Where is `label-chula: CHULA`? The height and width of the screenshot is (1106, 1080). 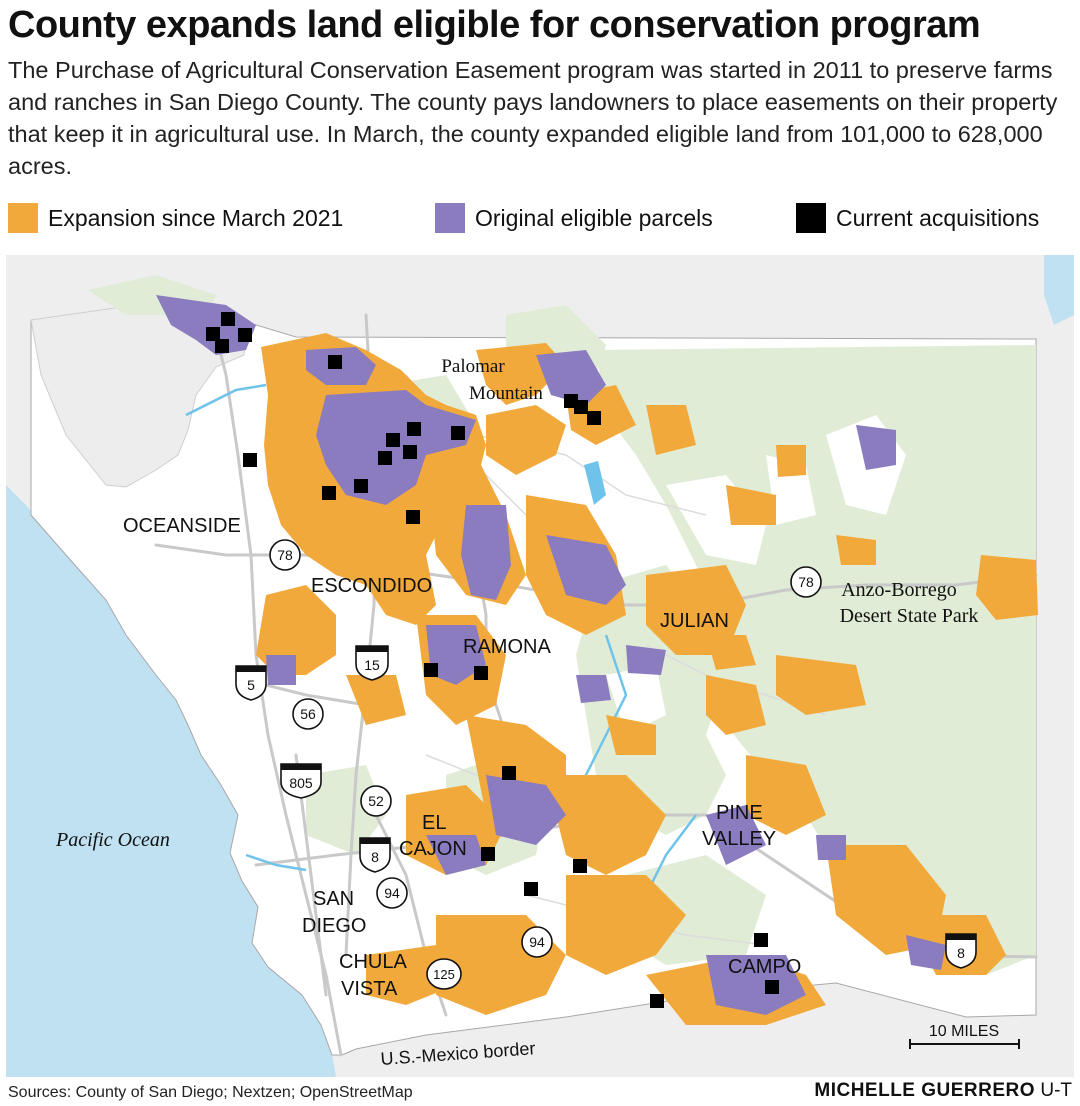 label-chula: CHULA is located at coordinates (373, 962).